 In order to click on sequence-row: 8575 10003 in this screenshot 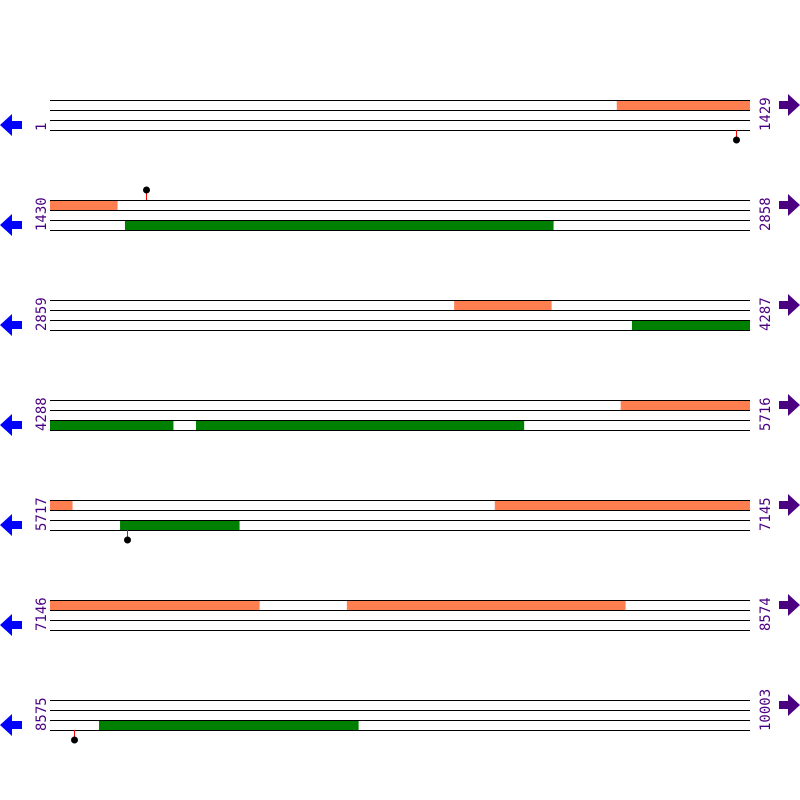, I will do `click(400, 716)`.